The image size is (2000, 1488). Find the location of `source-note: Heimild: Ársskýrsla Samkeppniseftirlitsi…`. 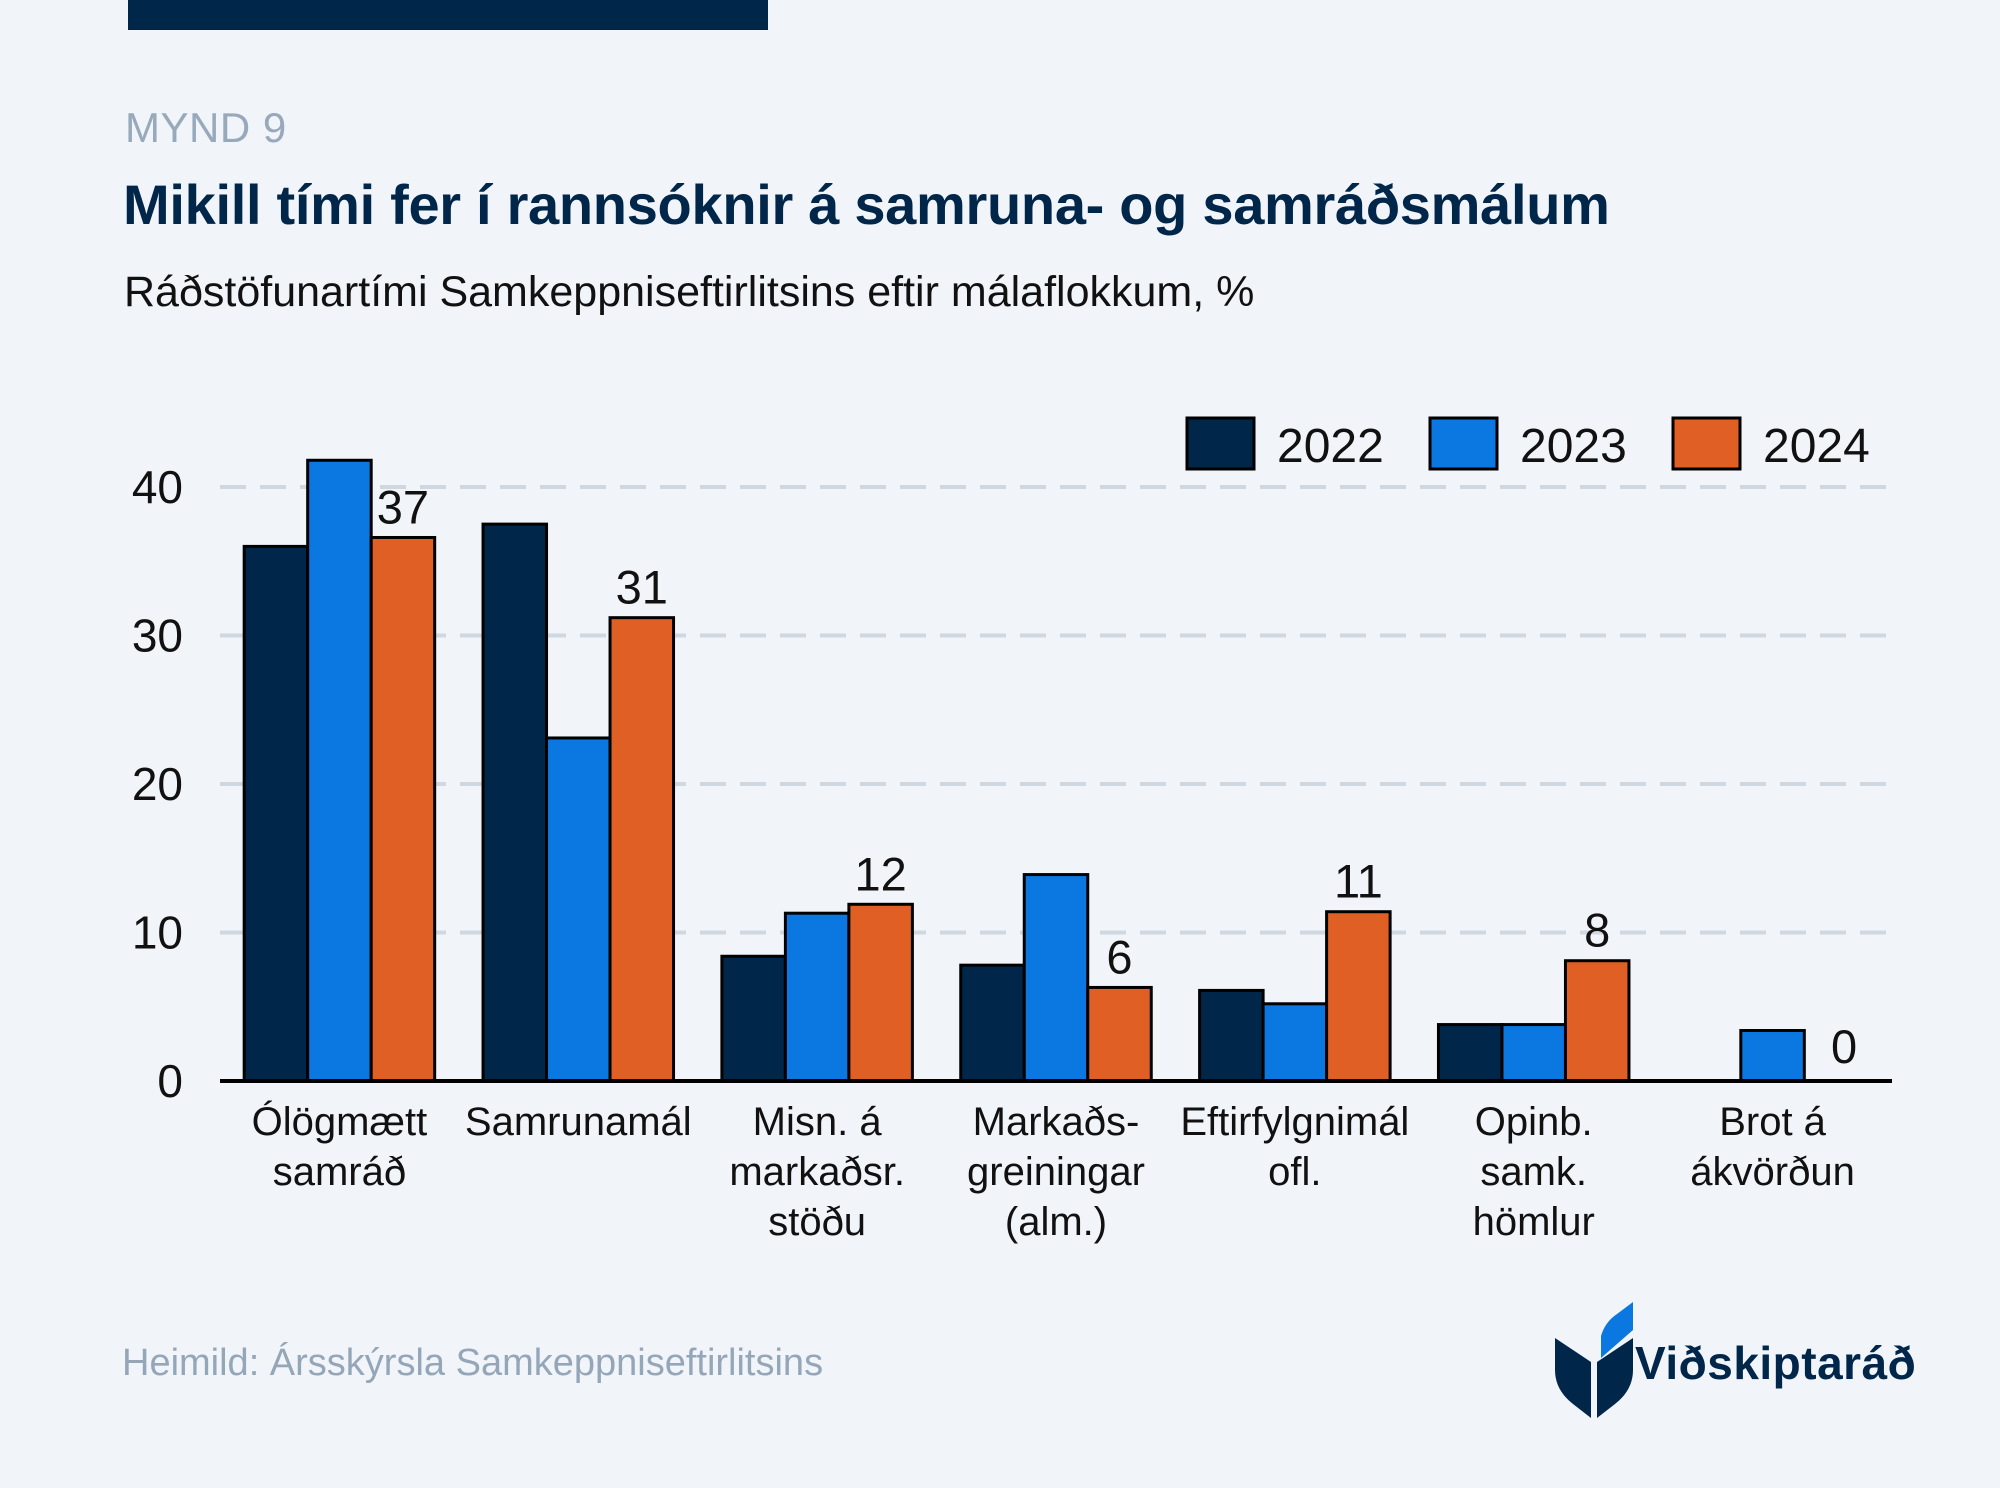

source-note: Heimild: Ársskýrsla Samkeppniseftirlitsi… is located at coordinates (473, 1363).